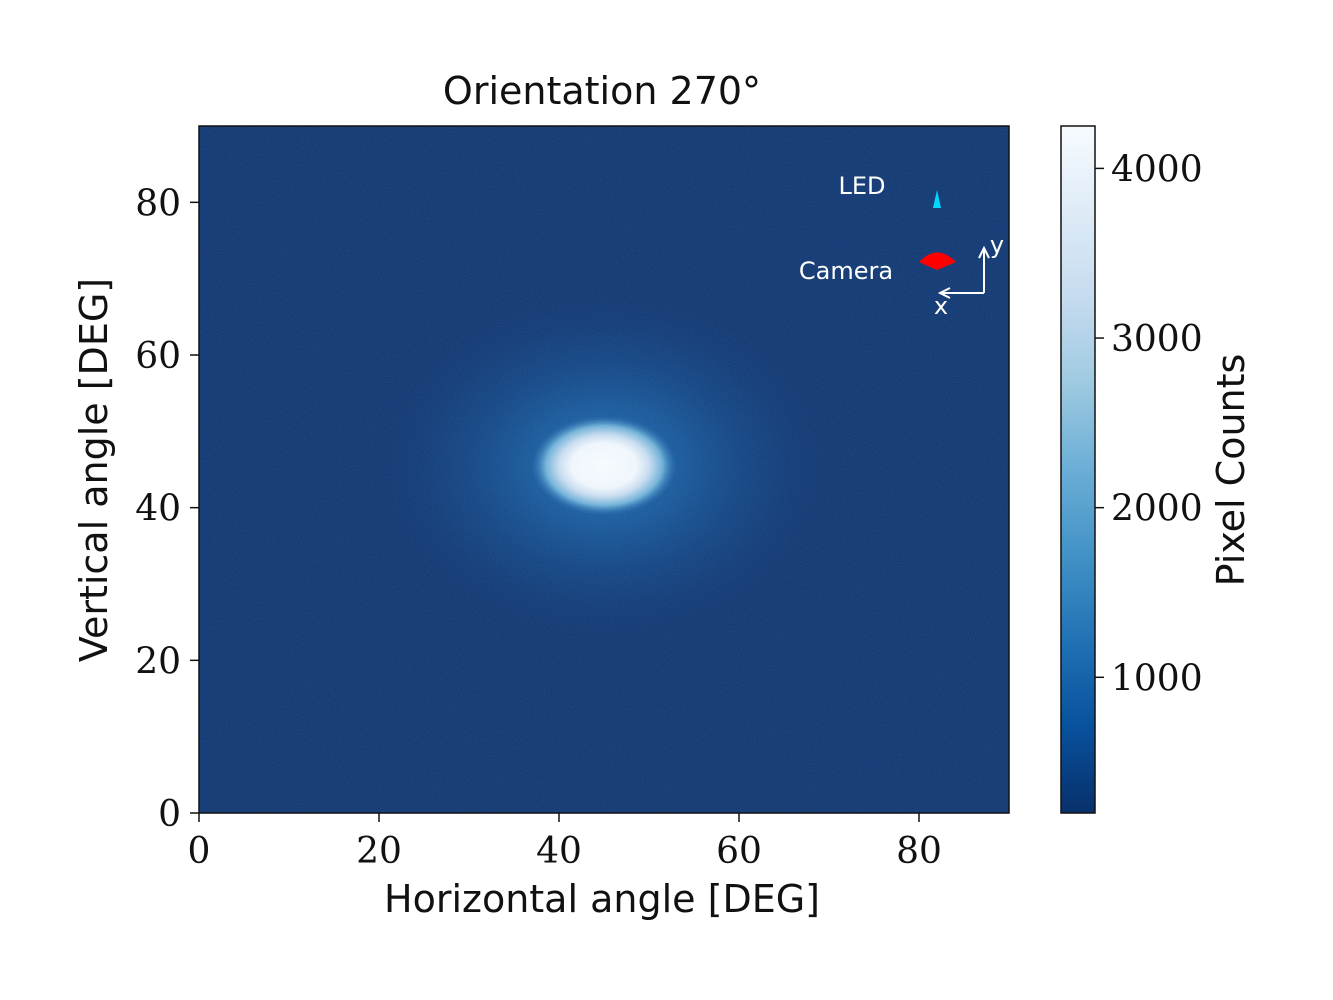 Image resolution: width=1333 pixels, height=1000 pixels. I want to click on camera-label: Camera, so click(846, 271).